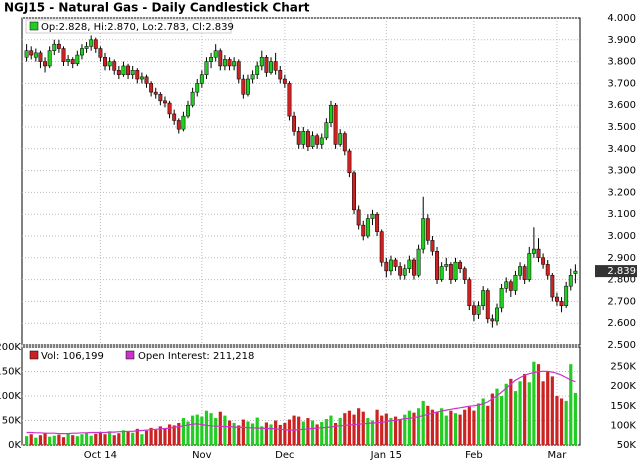 Image resolution: width=638 pixels, height=461 pixels. What do you see at coordinates (621, 192) in the screenshot?
I see `y-tick-label: 3.200` at bounding box center [621, 192].